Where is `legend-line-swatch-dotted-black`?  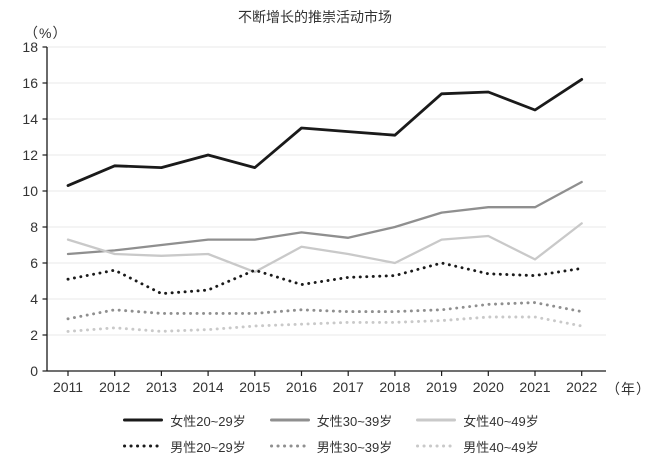 legend-line-swatch-dotted-black is located at coordinates (143, 446).